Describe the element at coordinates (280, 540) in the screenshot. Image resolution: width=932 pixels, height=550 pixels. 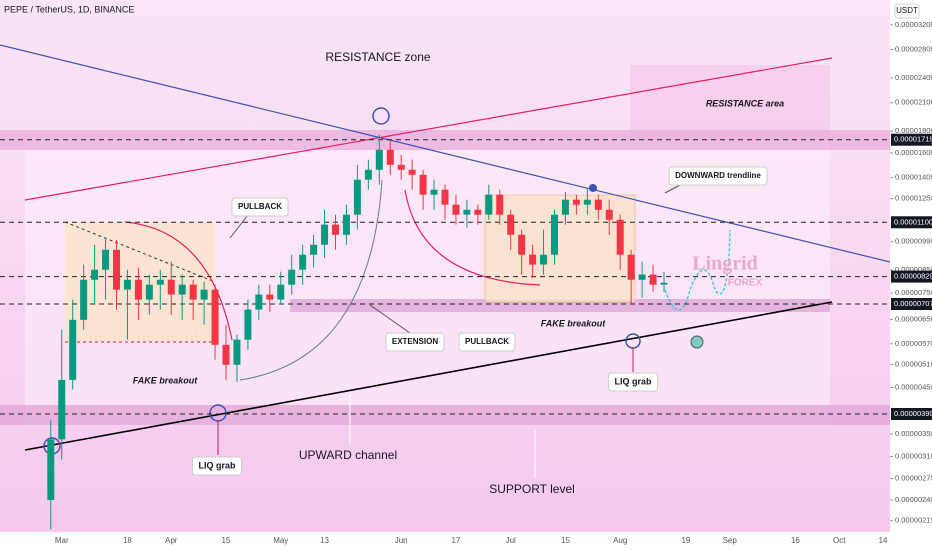
I see `x-tick-label: May` at that location.